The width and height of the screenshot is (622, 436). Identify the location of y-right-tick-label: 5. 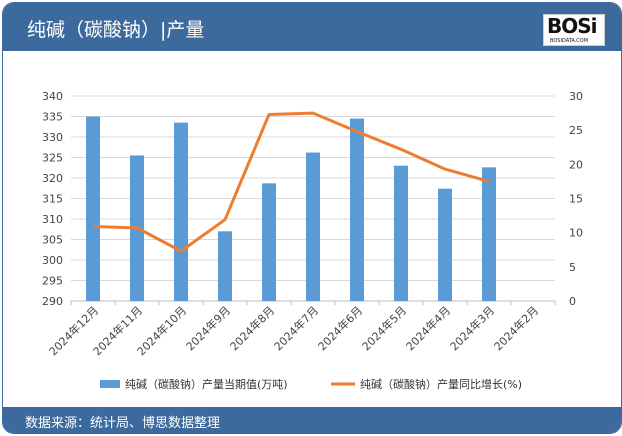
(572, 267).